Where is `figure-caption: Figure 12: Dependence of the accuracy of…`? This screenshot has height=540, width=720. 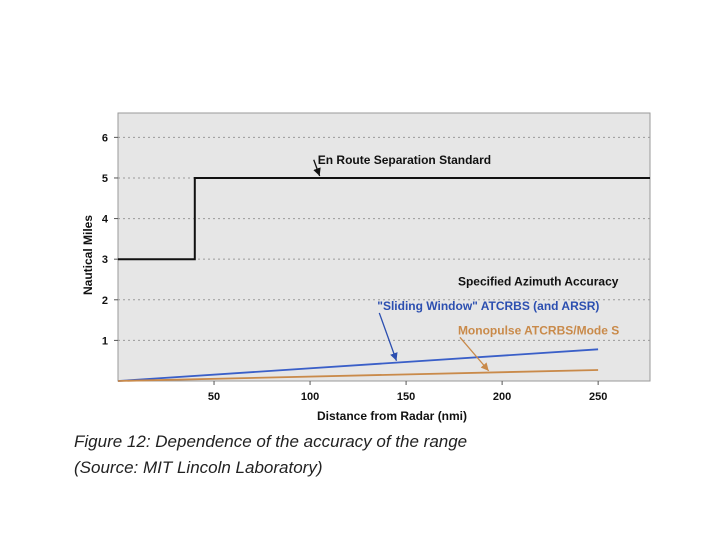
figure-caption: Figure 12: Dependence of the accuracy of… is located at coordinates (271, 441).